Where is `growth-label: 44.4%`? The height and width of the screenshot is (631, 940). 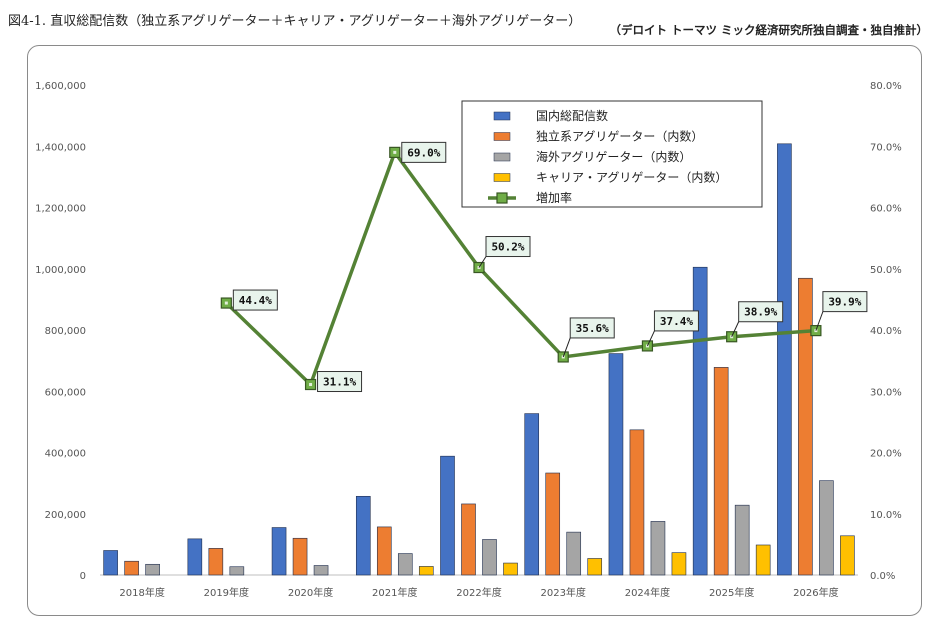
growth-label: 44.4% is located at coordinates (255, 300).